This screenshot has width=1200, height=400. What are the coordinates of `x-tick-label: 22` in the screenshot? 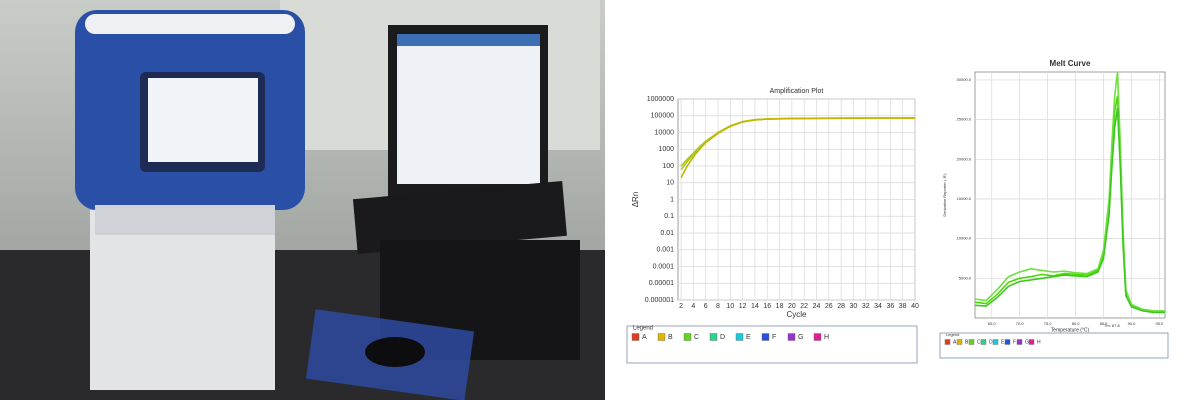 It's located at (804, 306).